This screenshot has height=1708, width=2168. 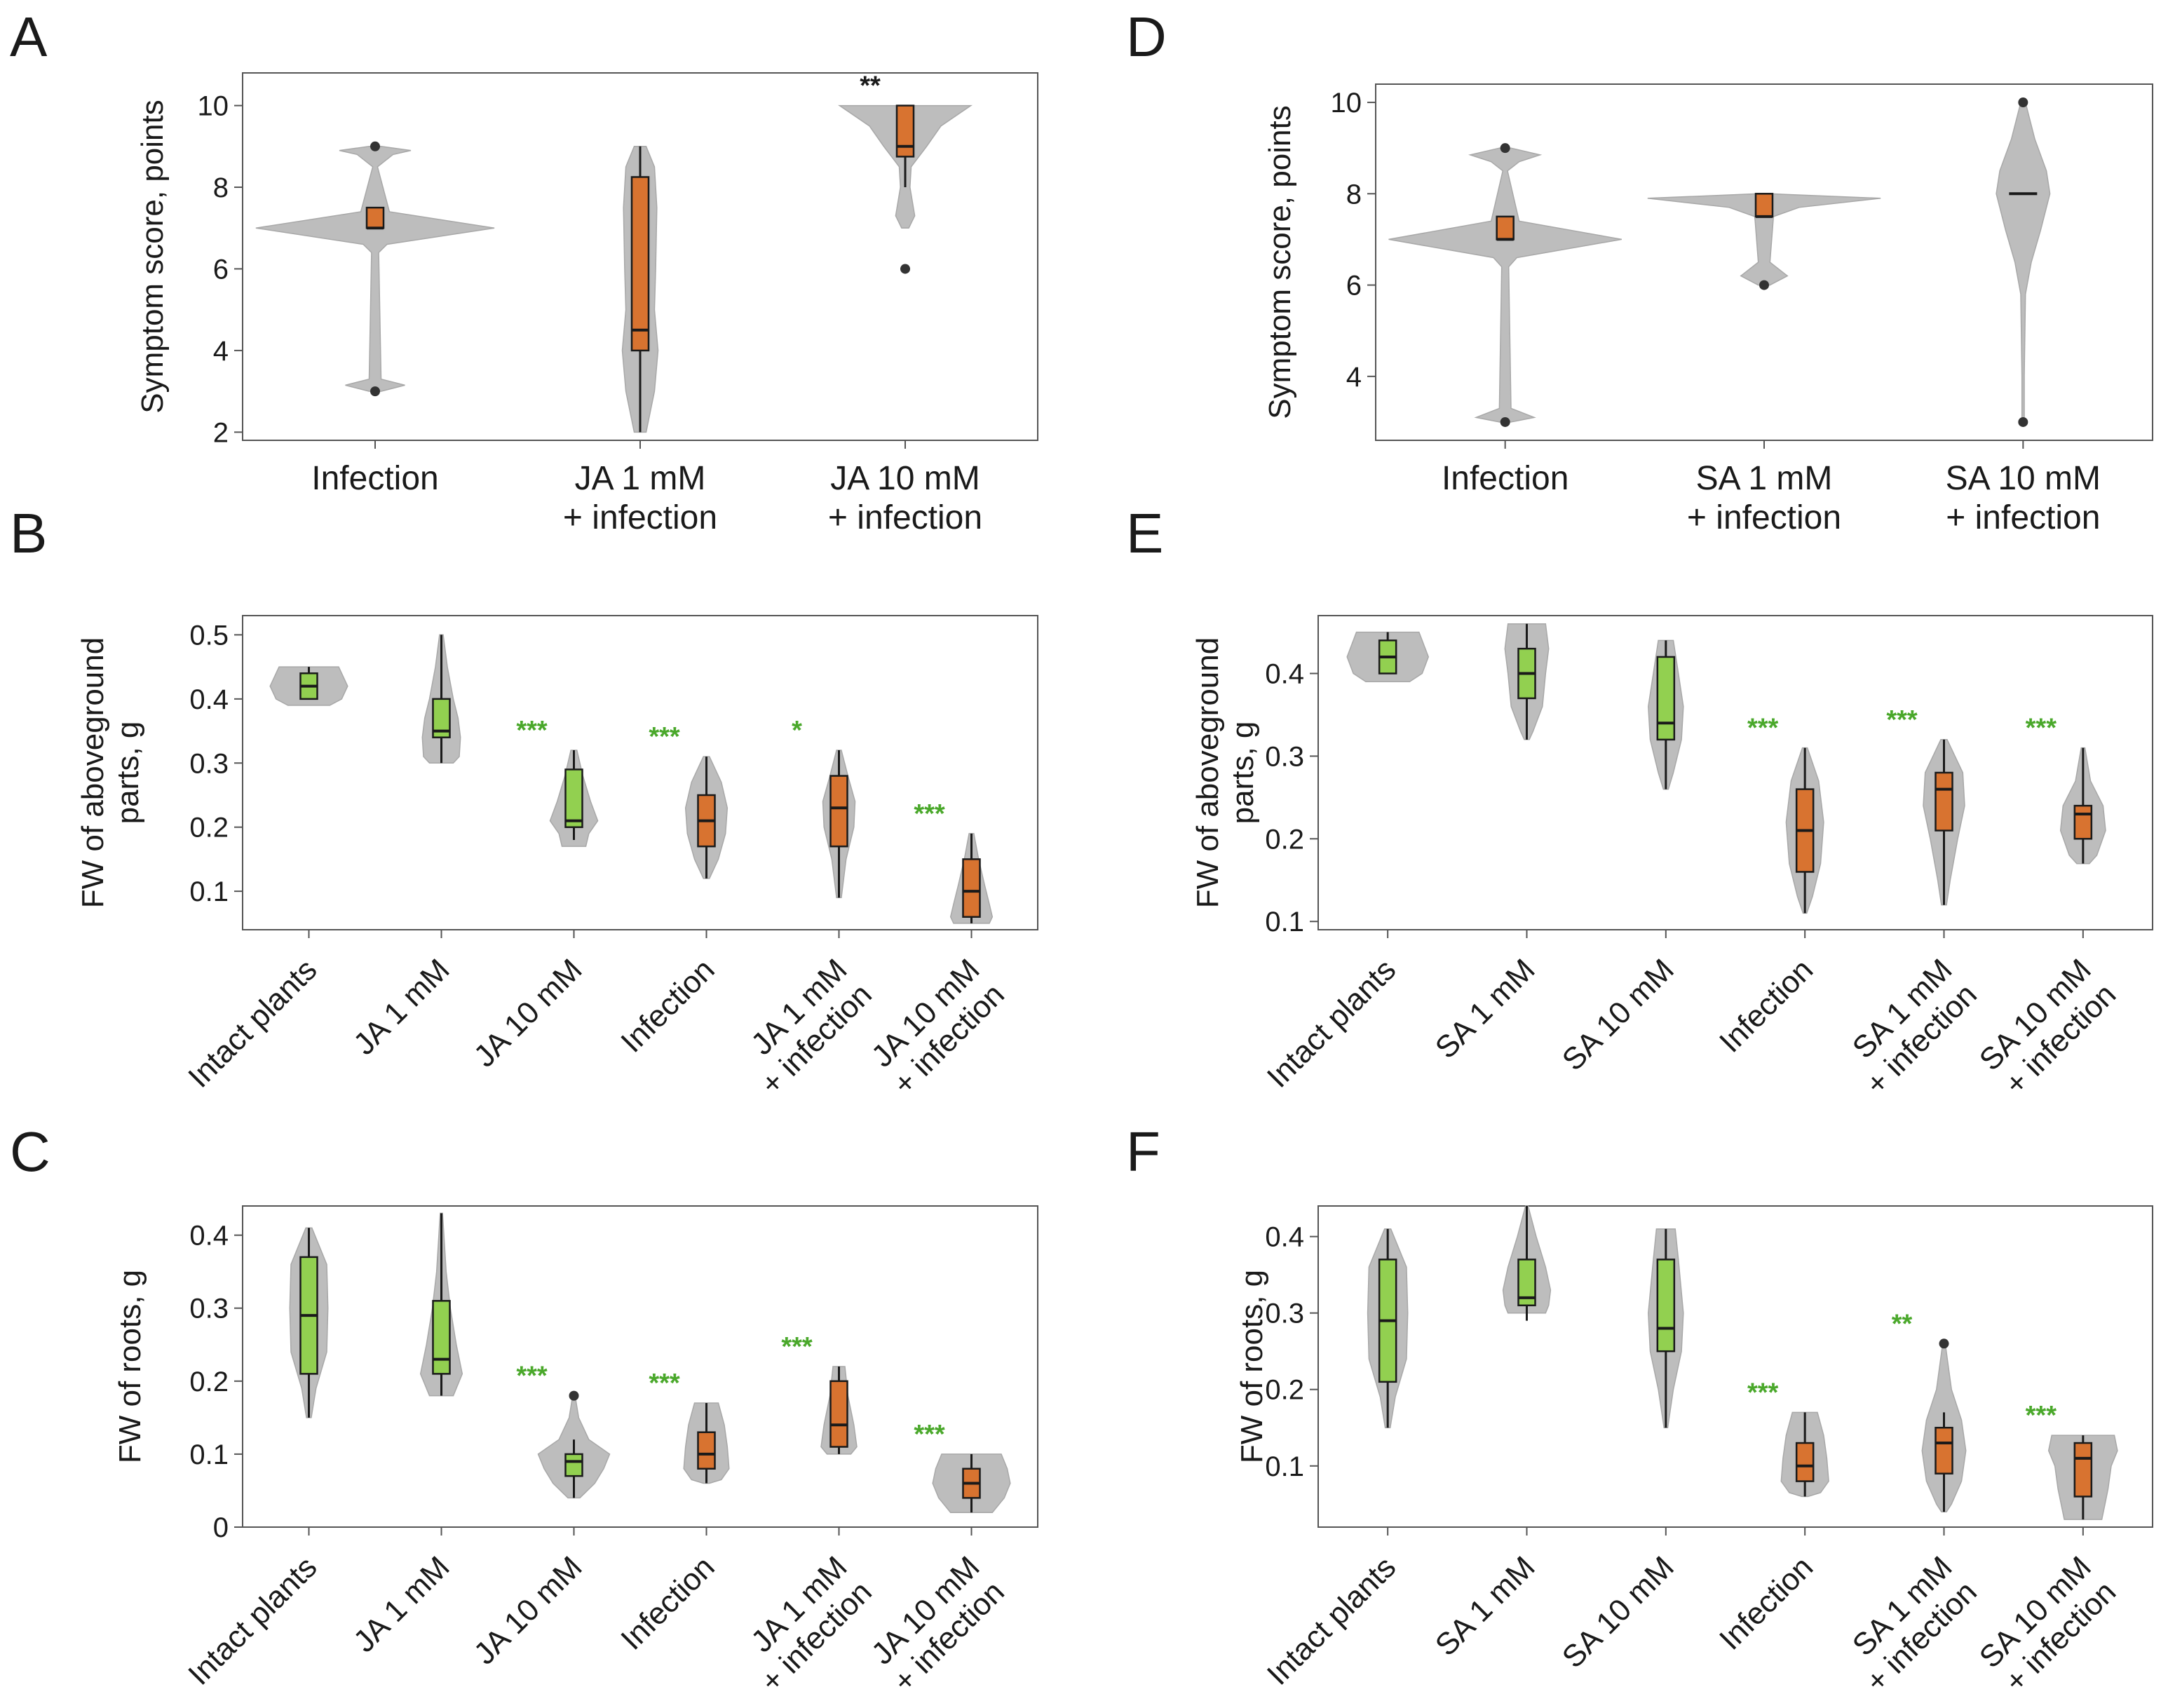 What do you see at coordinates (1764, 365) in the screenshot?
I see `category-1: SA 1 mM+ infection` at bounding box center [1764, 365].